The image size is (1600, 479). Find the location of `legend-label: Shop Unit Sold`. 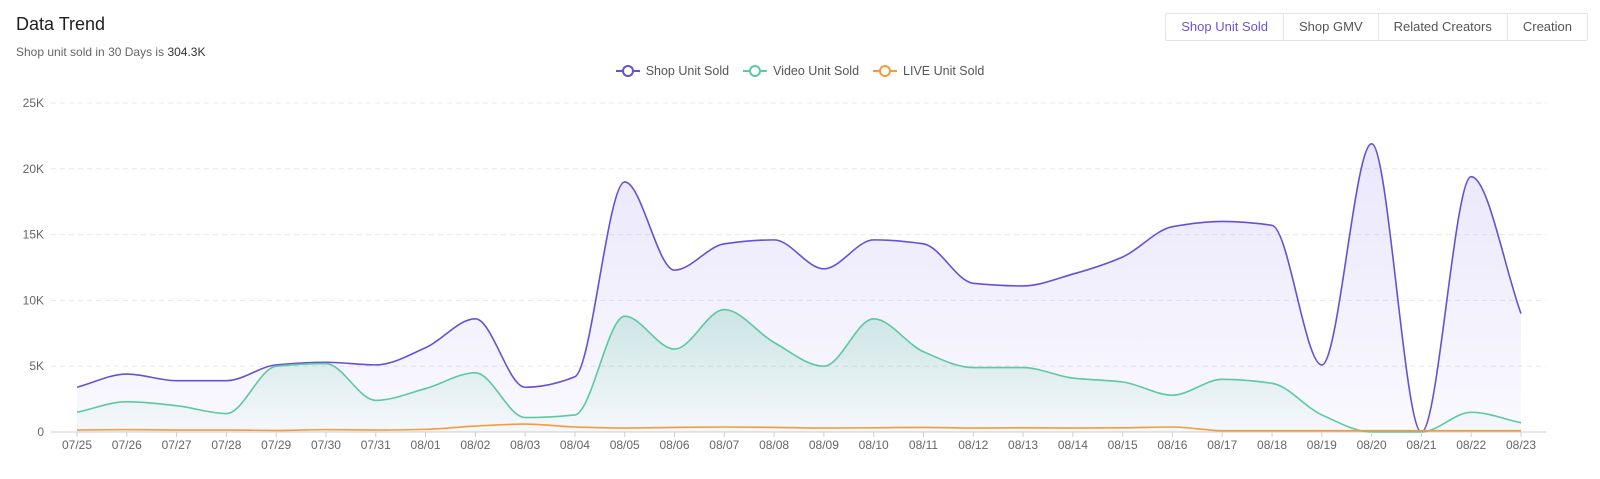

legend-label: Shop Unit Sold is located at coordinates (687, 71).